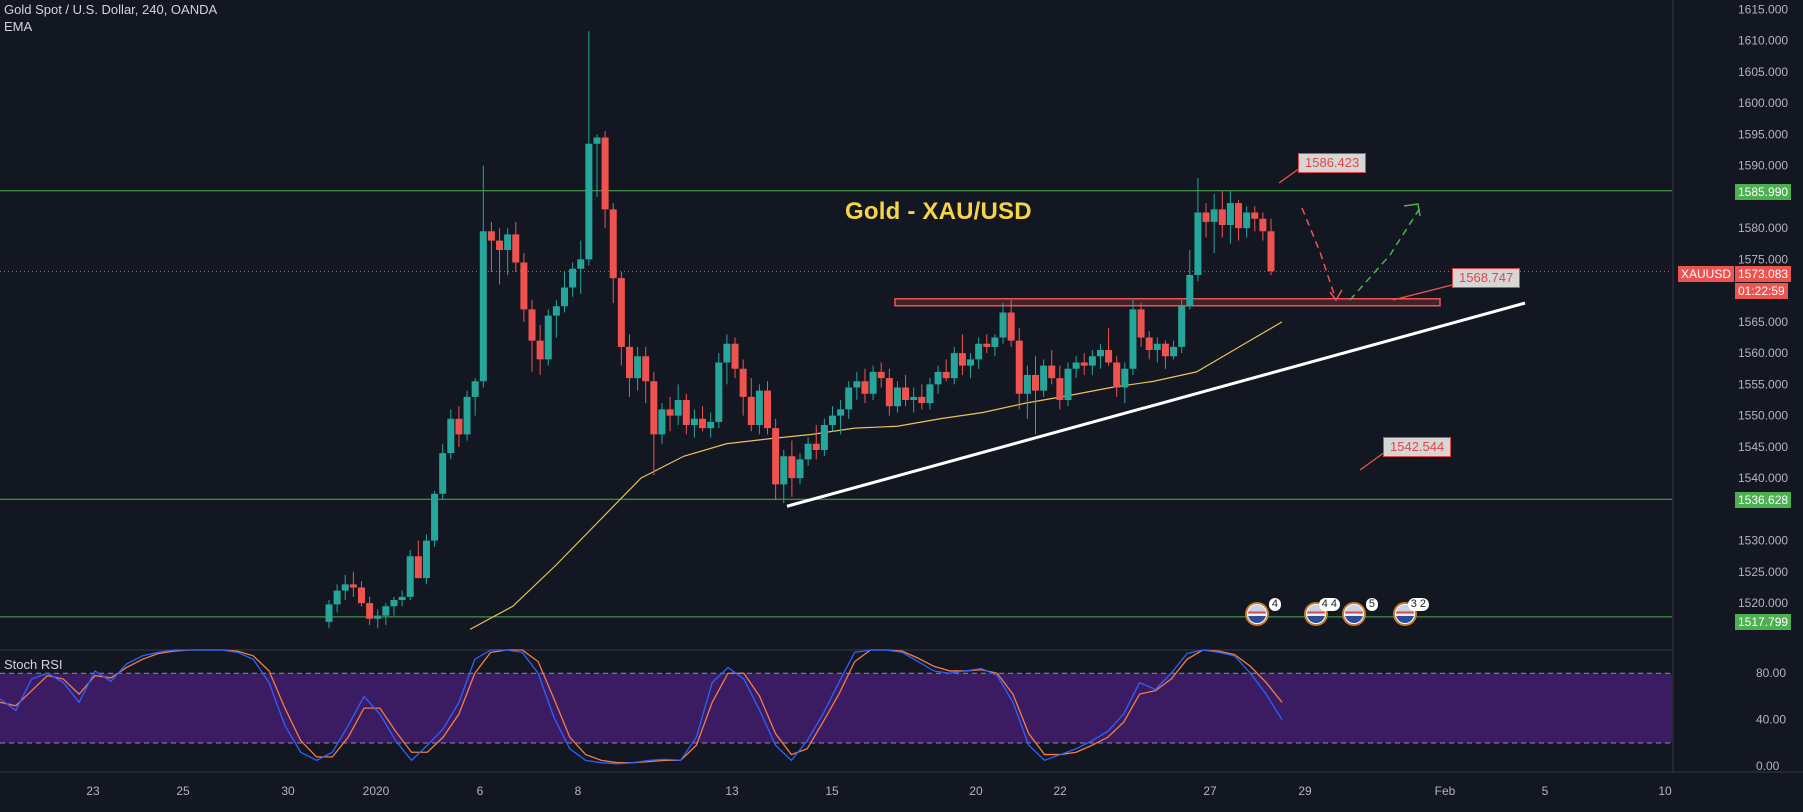  What do you see at coordinates (1486, 278) in the screenshot?
I see `note-box-2: 1568.747` at bounding box center [1486, 278].